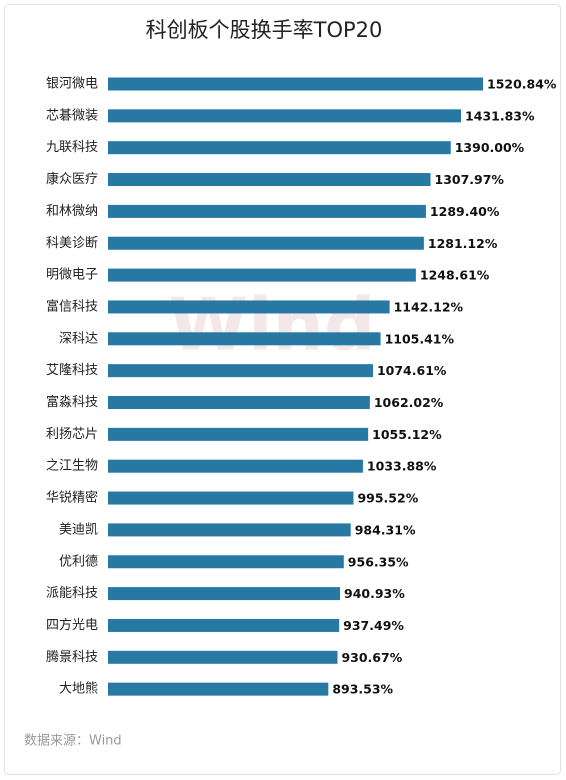 The image size is (566, 780). What do you see at coordinates (72, 434) in the screenshot?
I see `category-label: 利扬芯片` at bounding box center [72, 434].